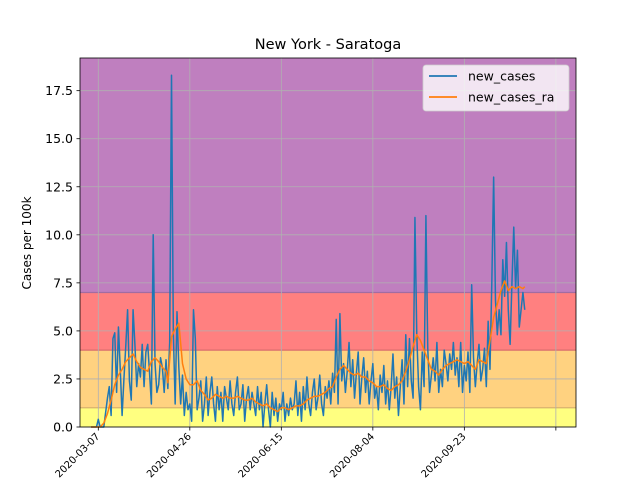 The height and width of the screenshot is (480, 640). Describe the element at coordinates (59, 234) in the screenshot. I see `y-tick-label: 10.0` at that location.